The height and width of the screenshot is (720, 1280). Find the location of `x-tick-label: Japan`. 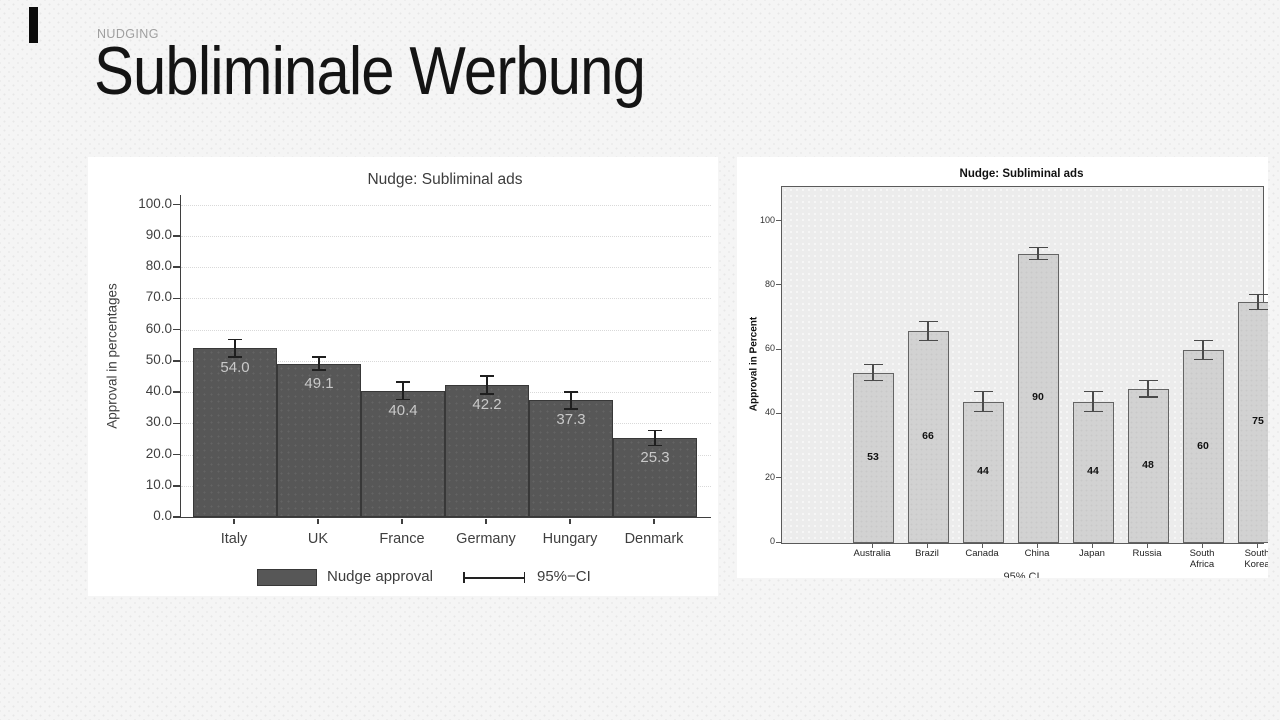

x-tick-label: Japan is located at coordinates (1092, 553).